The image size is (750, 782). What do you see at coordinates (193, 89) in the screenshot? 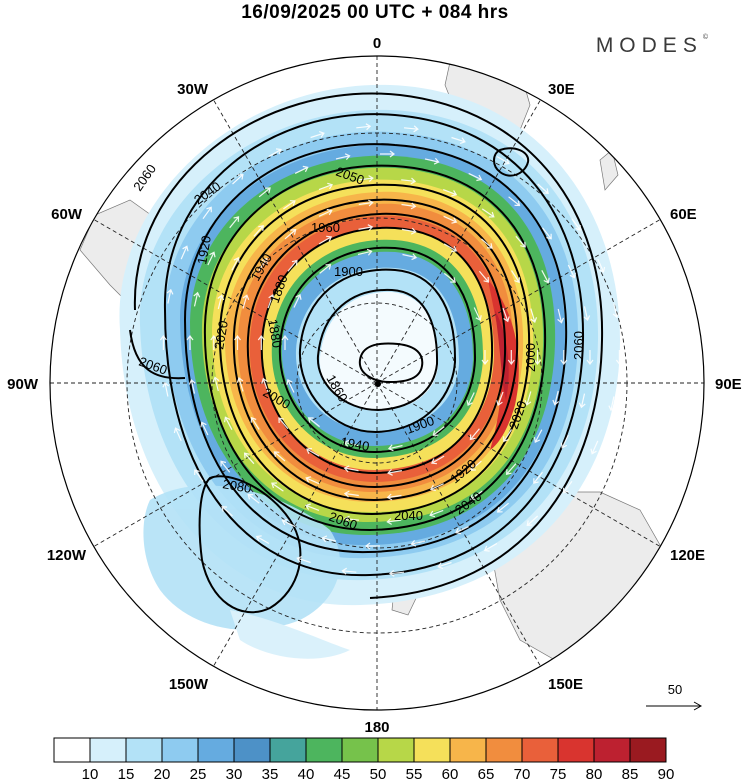
I see `lon-label-30w: 30W` at bounding box center [193, 89].